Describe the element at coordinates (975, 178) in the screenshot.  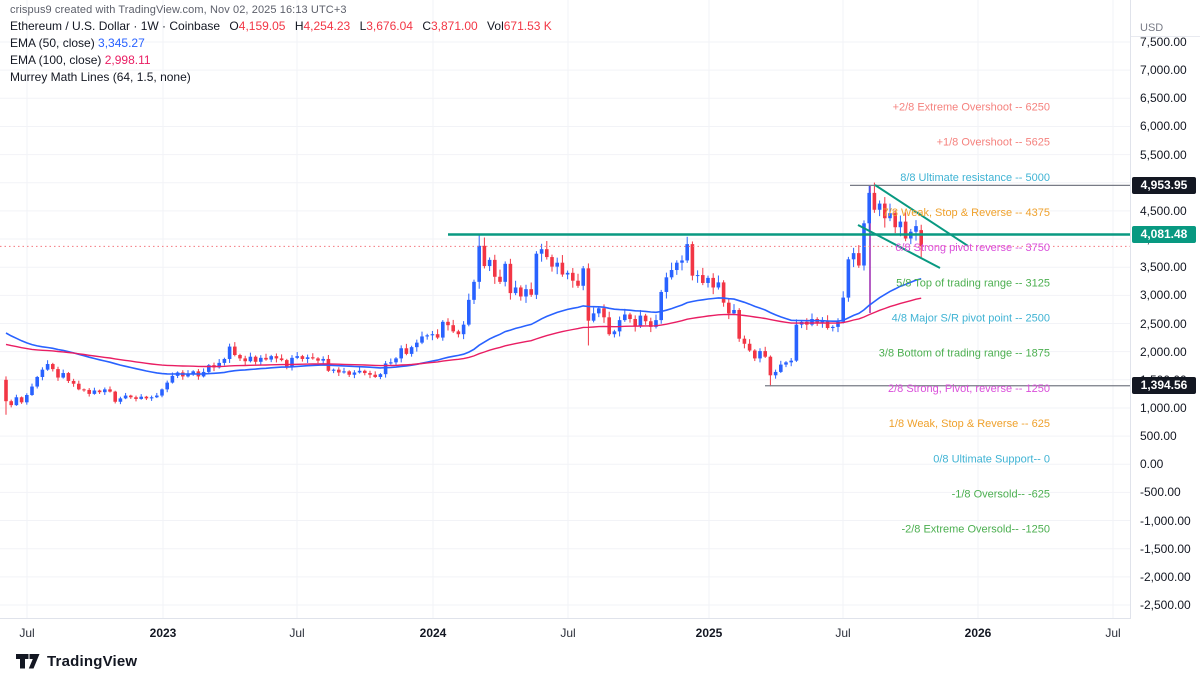
I see `murrey-label: 8/8 Ultimate resistance -- 5000` at that location.